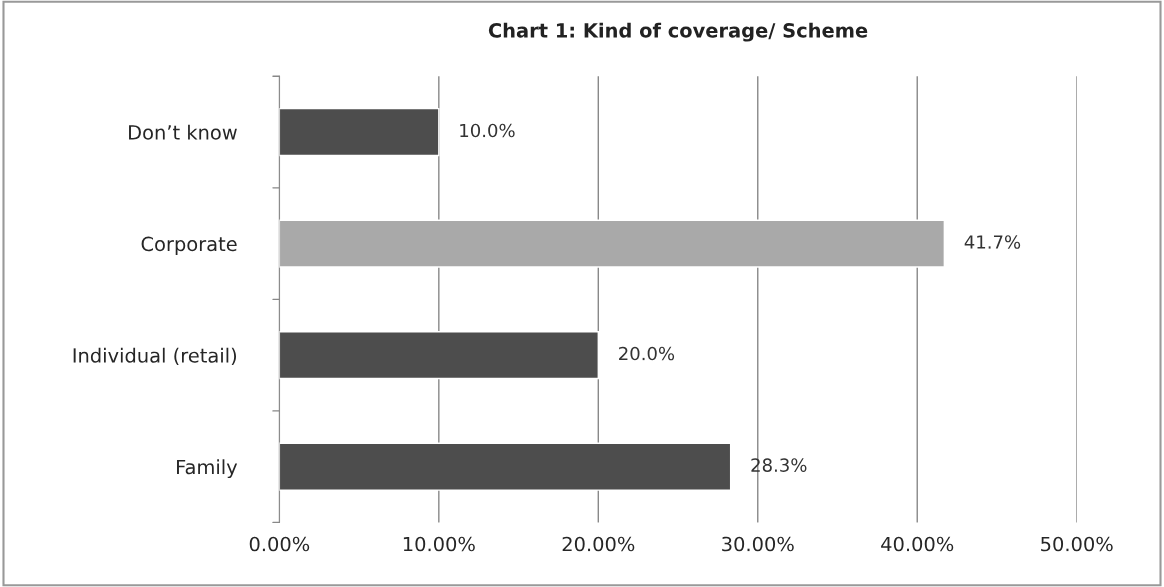 The width and height of the screenshot is (1164, 587). What do you see at coordinates (183, 132) in the screenshot?
I see `y-tick-label: Don’t know` at bounding box center [183, 132].